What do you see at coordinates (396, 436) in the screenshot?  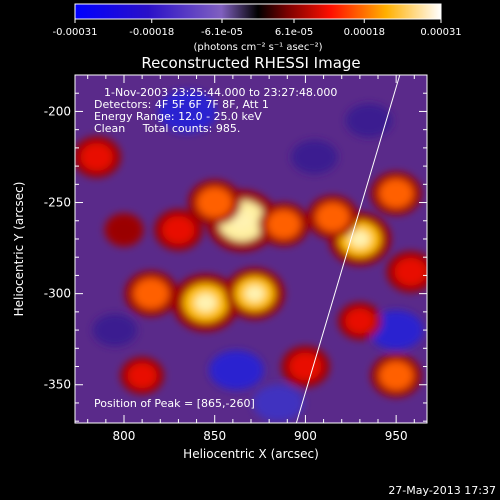 I see `x-tick-label: 950` at bounding box center [396, 436].